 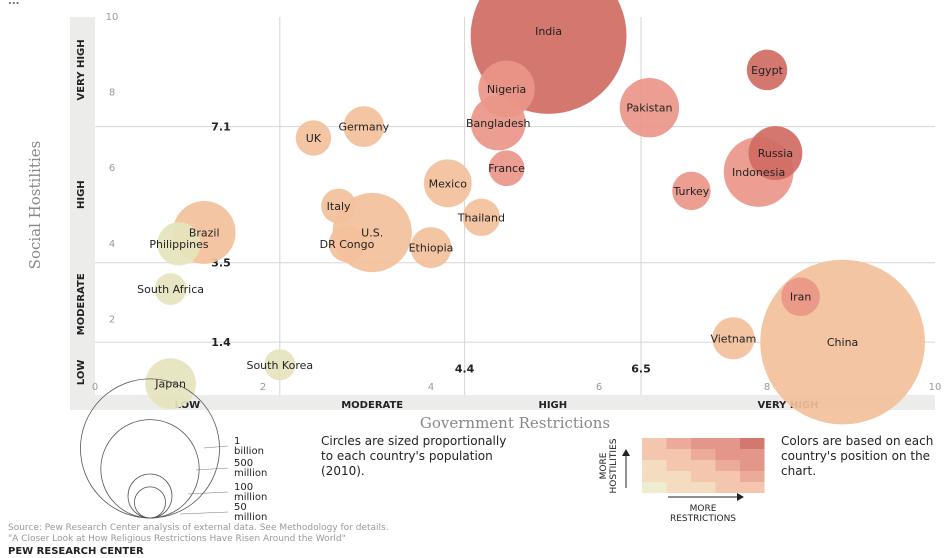 What do you see at coordinates (179, 244) in the screenshot?
I see `country-label: Philippines` at bounding box center [179, 244].